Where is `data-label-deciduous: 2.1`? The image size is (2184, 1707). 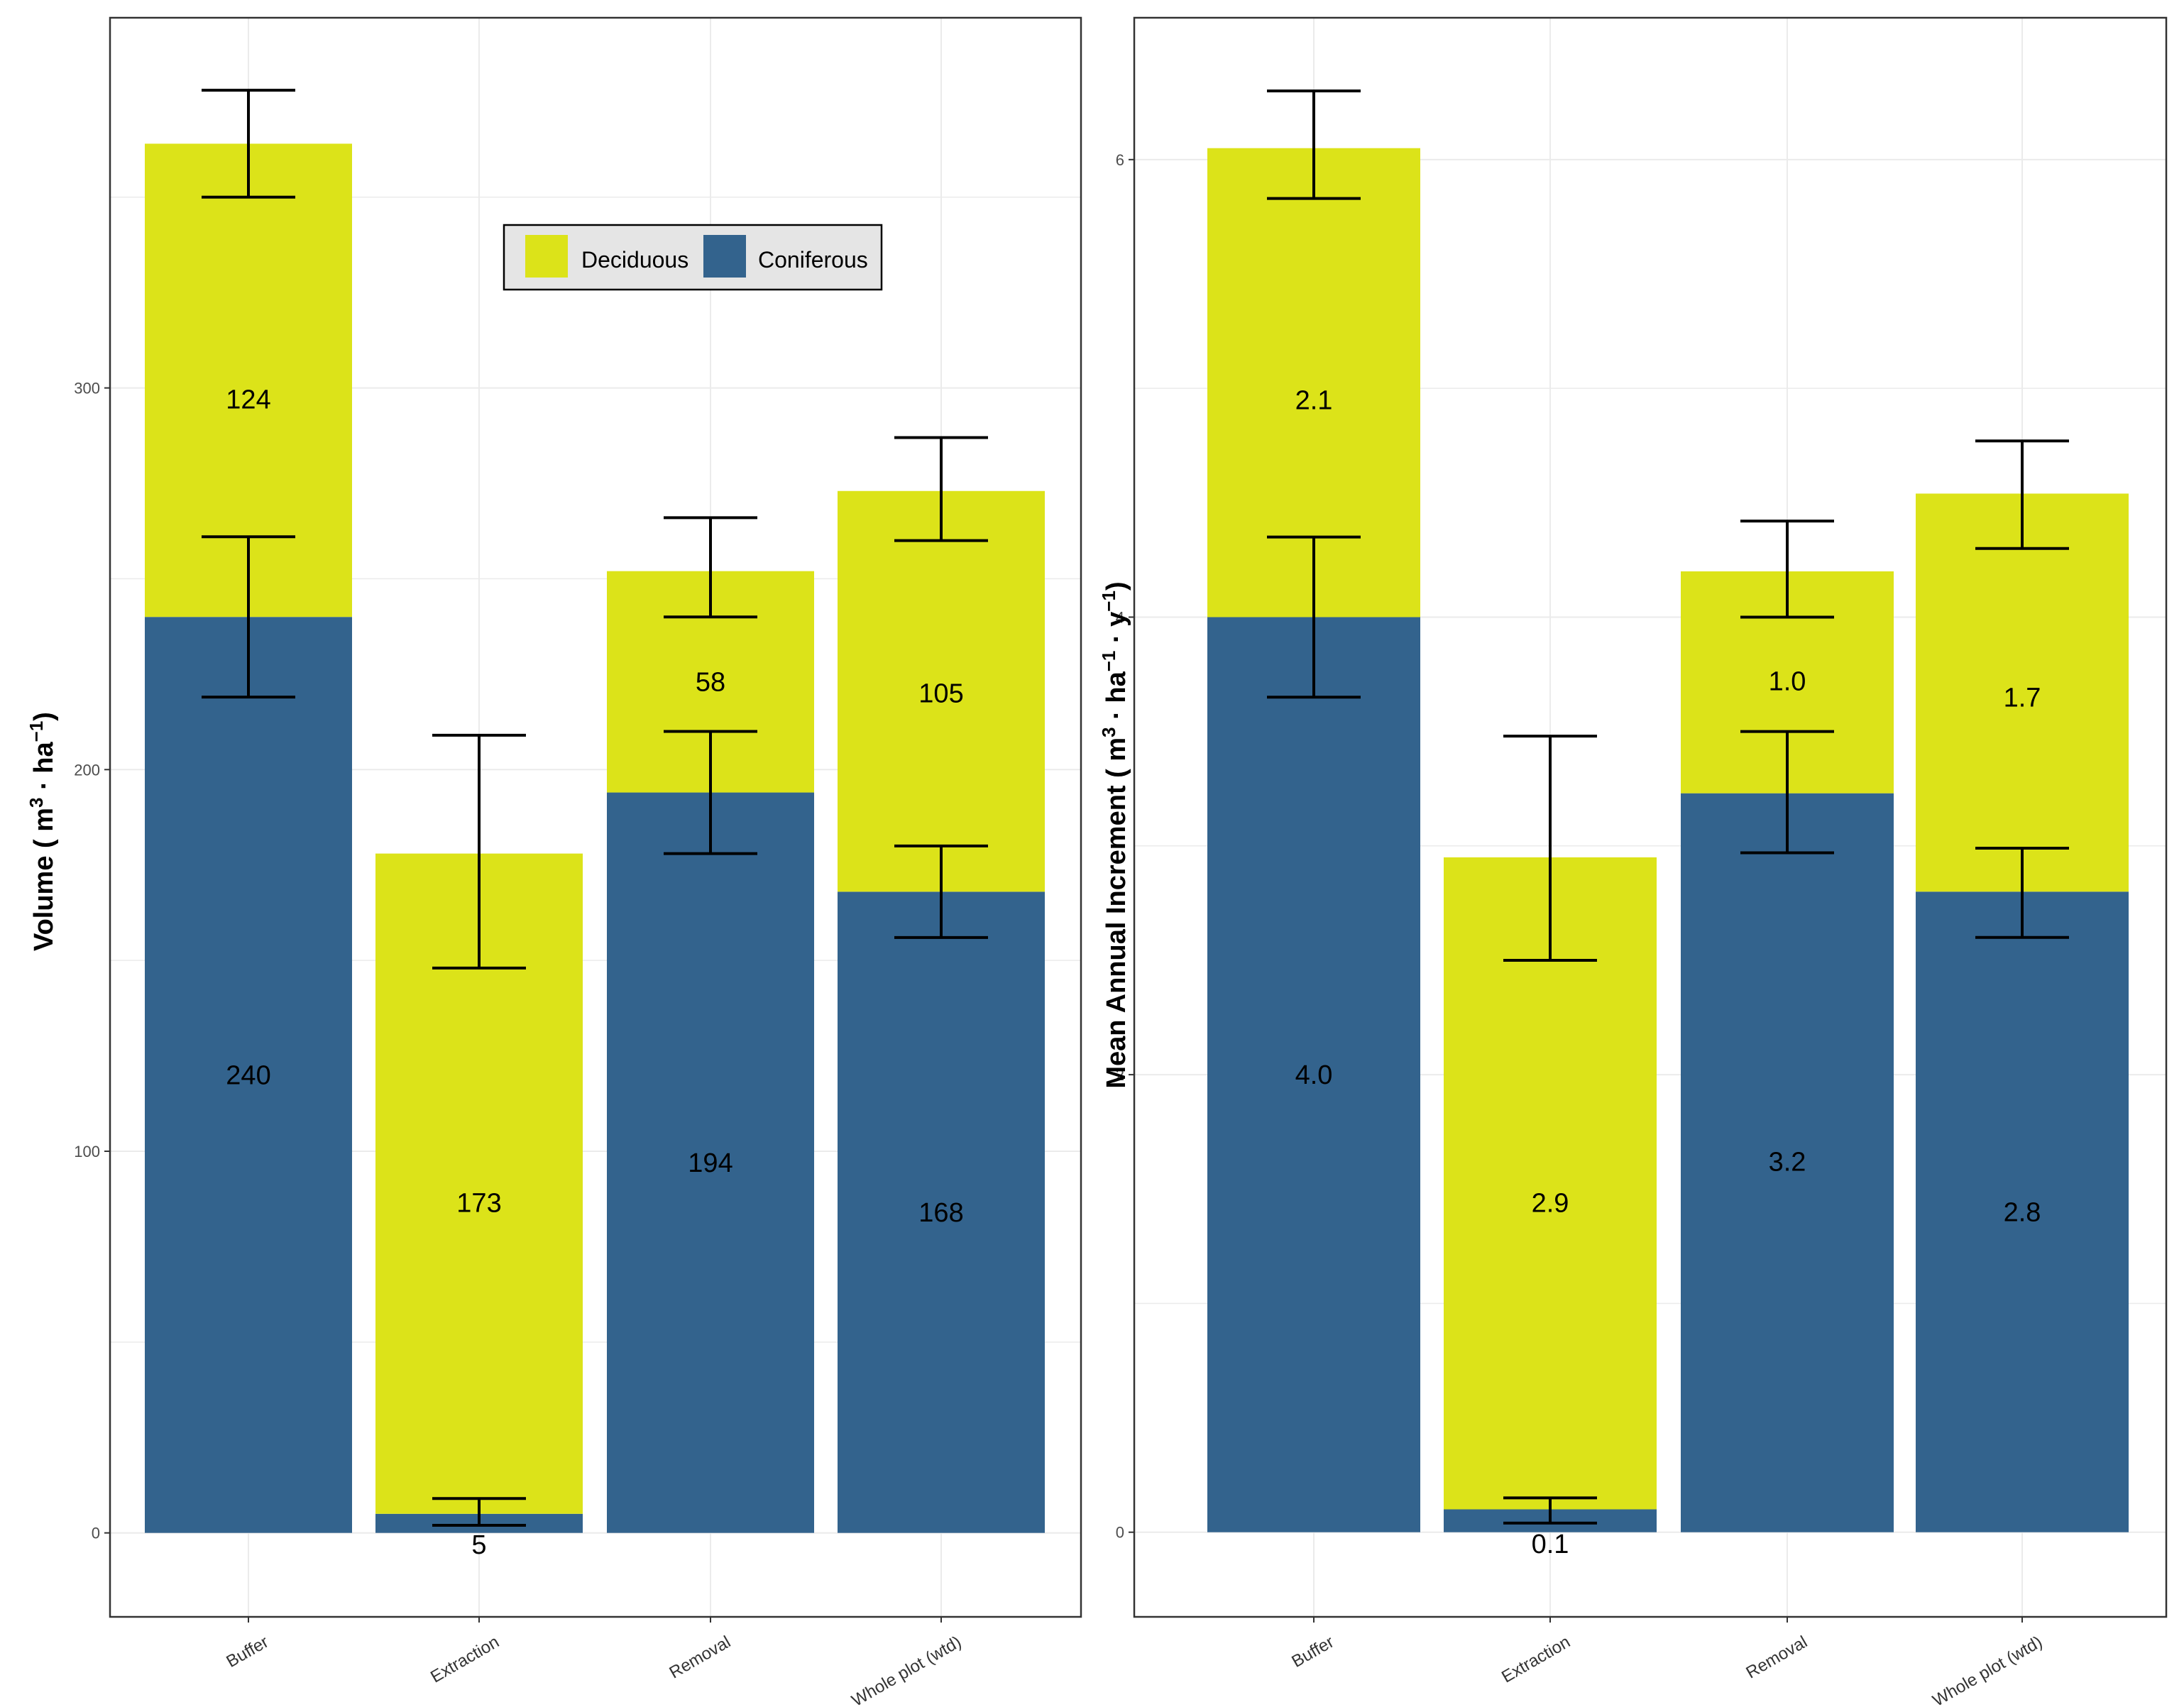
data-label-deciduous: 2.1 is located at coordinates (1314, 400).